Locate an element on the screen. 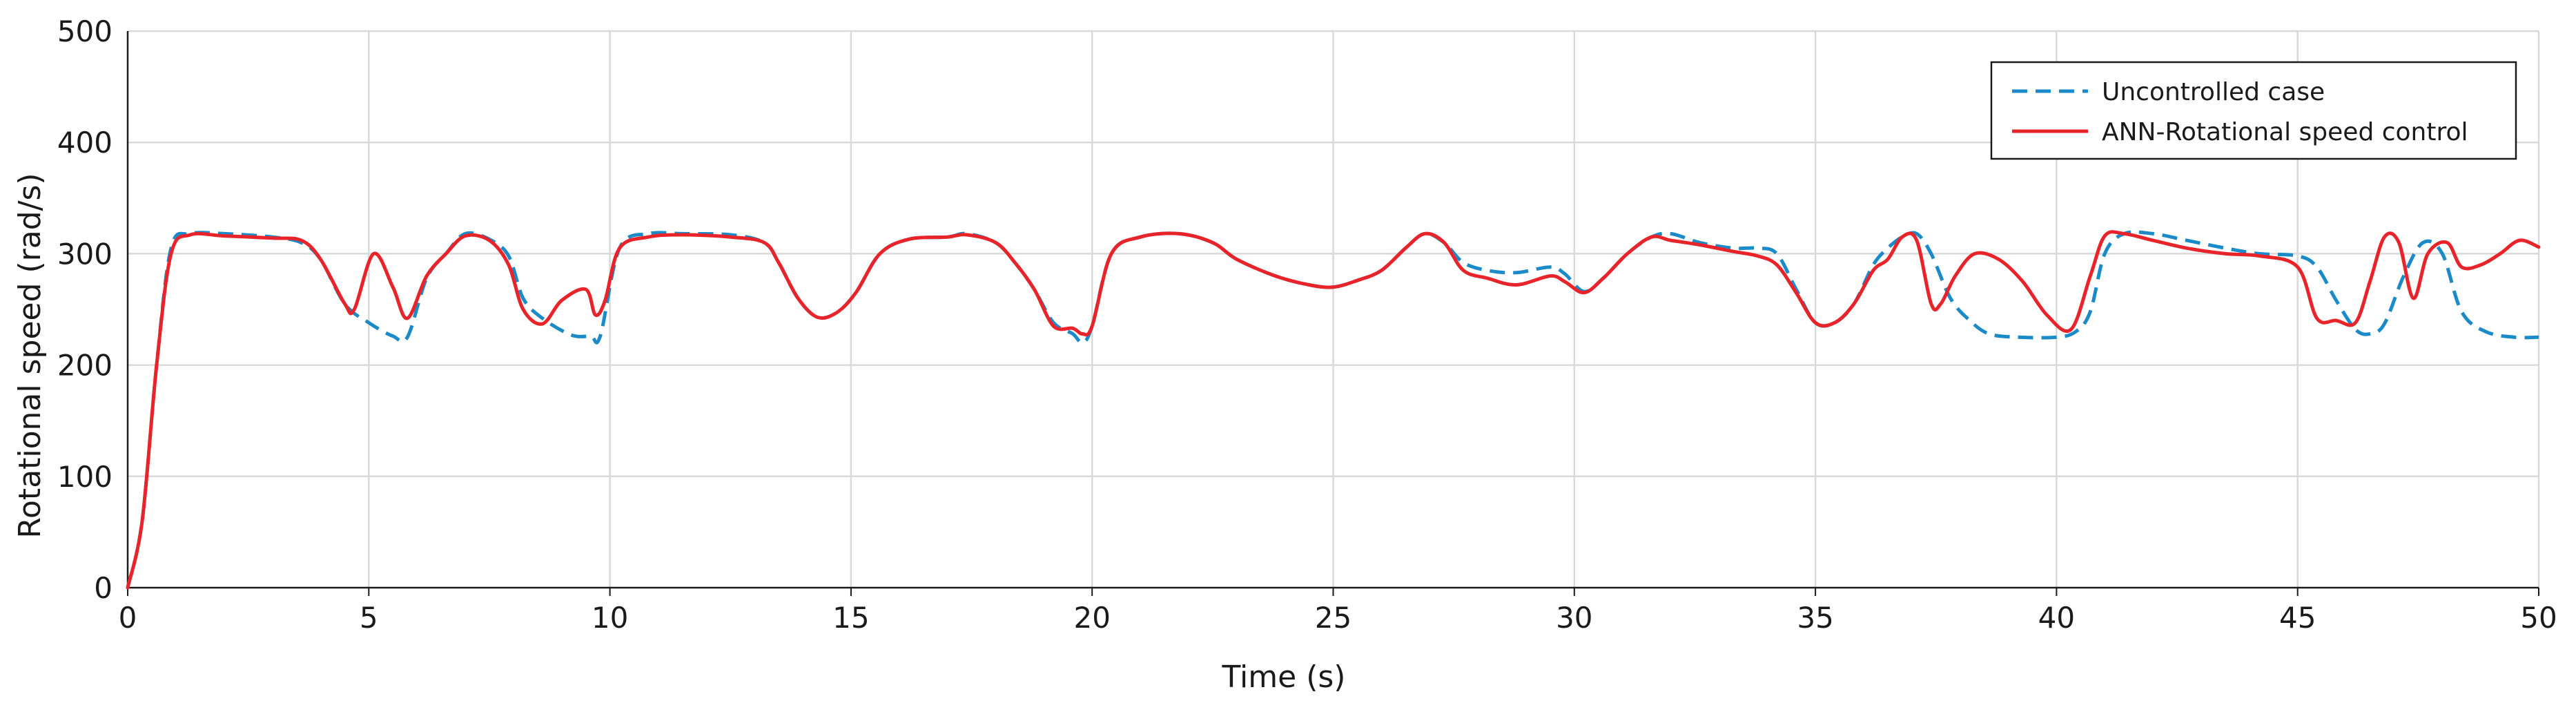 Image resolution: width=2576 pixels, height=703 pixels. x-tick-label: 35 is located at coordinates (1815, 618).